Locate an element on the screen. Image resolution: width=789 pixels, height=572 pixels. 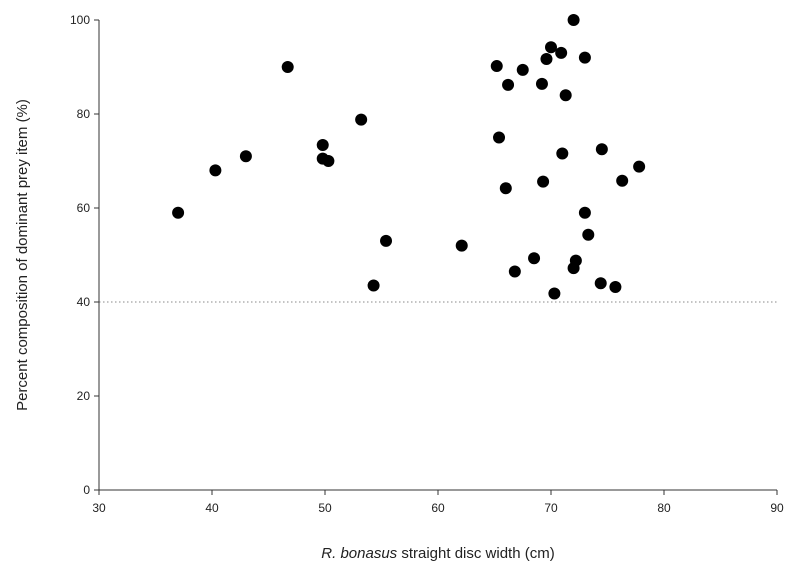
y-tick-label-60: 60 is located at coordinates (84, 208).